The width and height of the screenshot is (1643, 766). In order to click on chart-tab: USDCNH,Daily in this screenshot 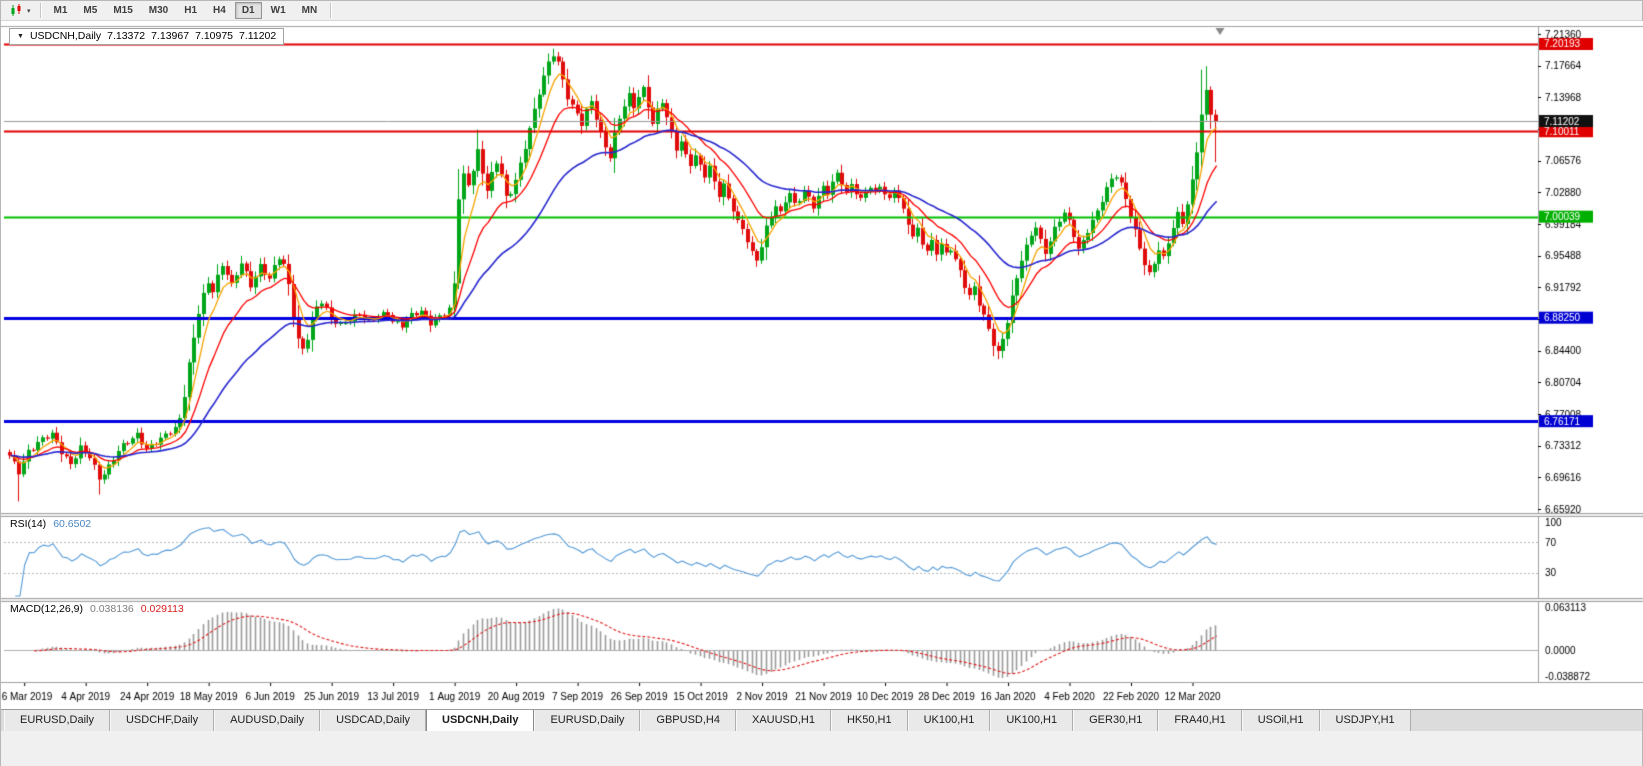, I will do `click(480, 720)`.